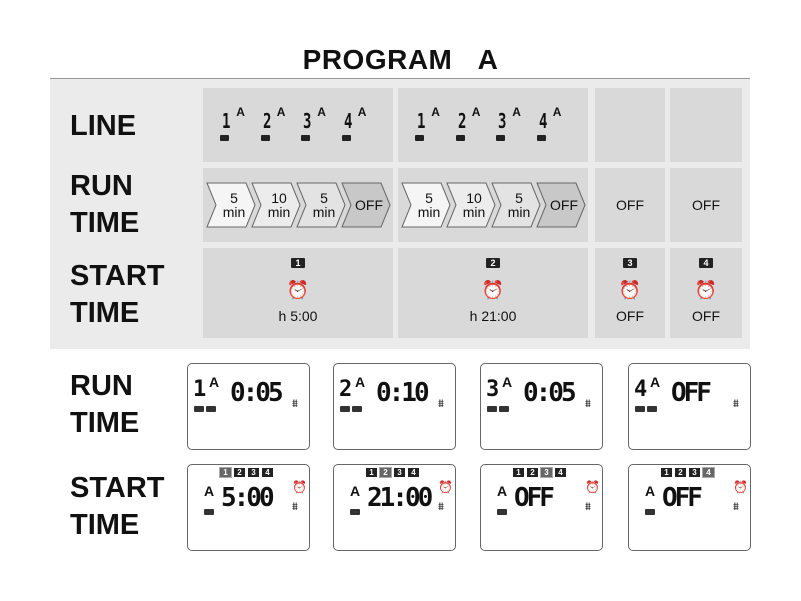  What do you see at coordinates (502, 121) in the screenshot?
I see `line-number: 3` at bounding box center [502, 121].